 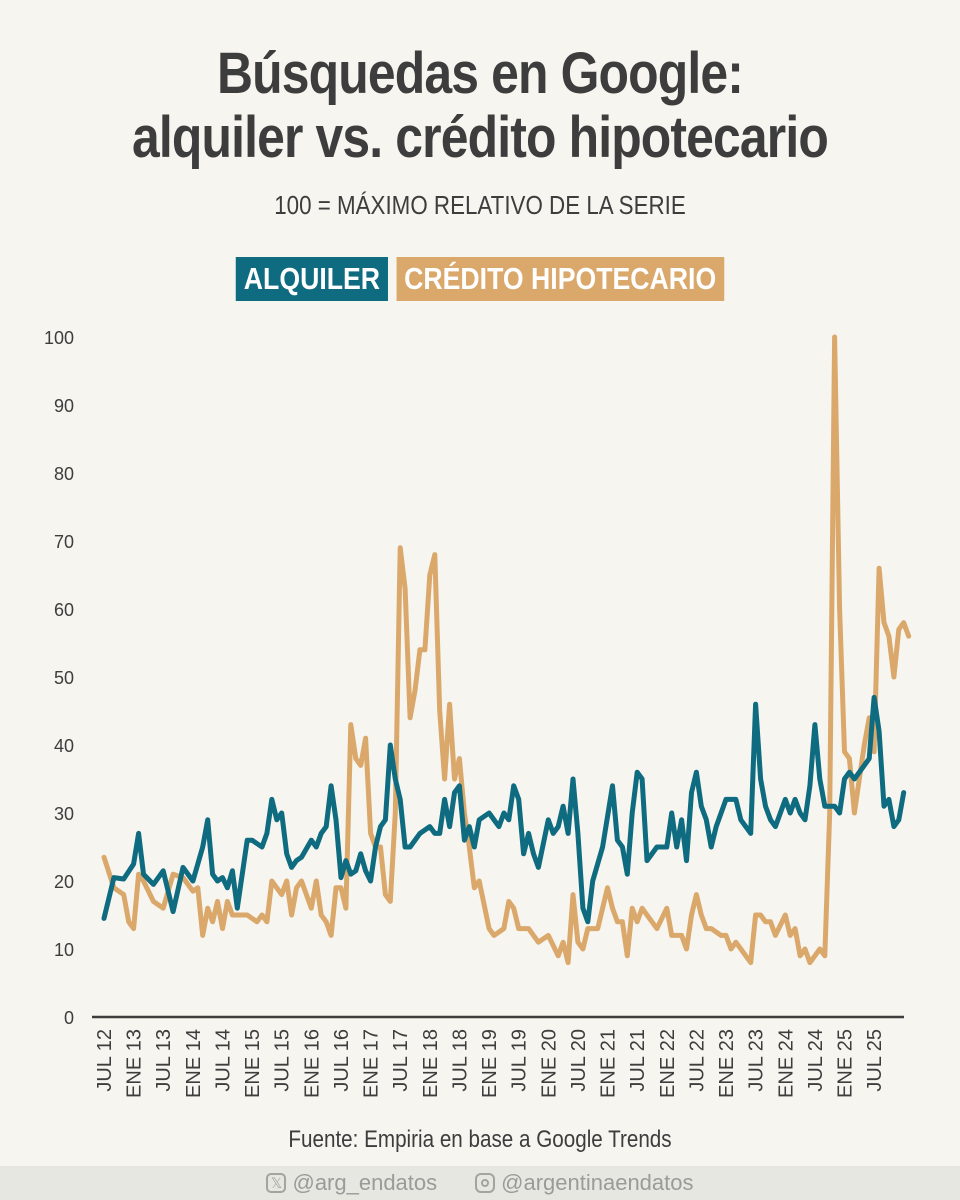 What do you see at coordinates (609, 1063) in the screenshot?
I see `x-tick-label: ENE 21` at bounding box center [609, 1063].